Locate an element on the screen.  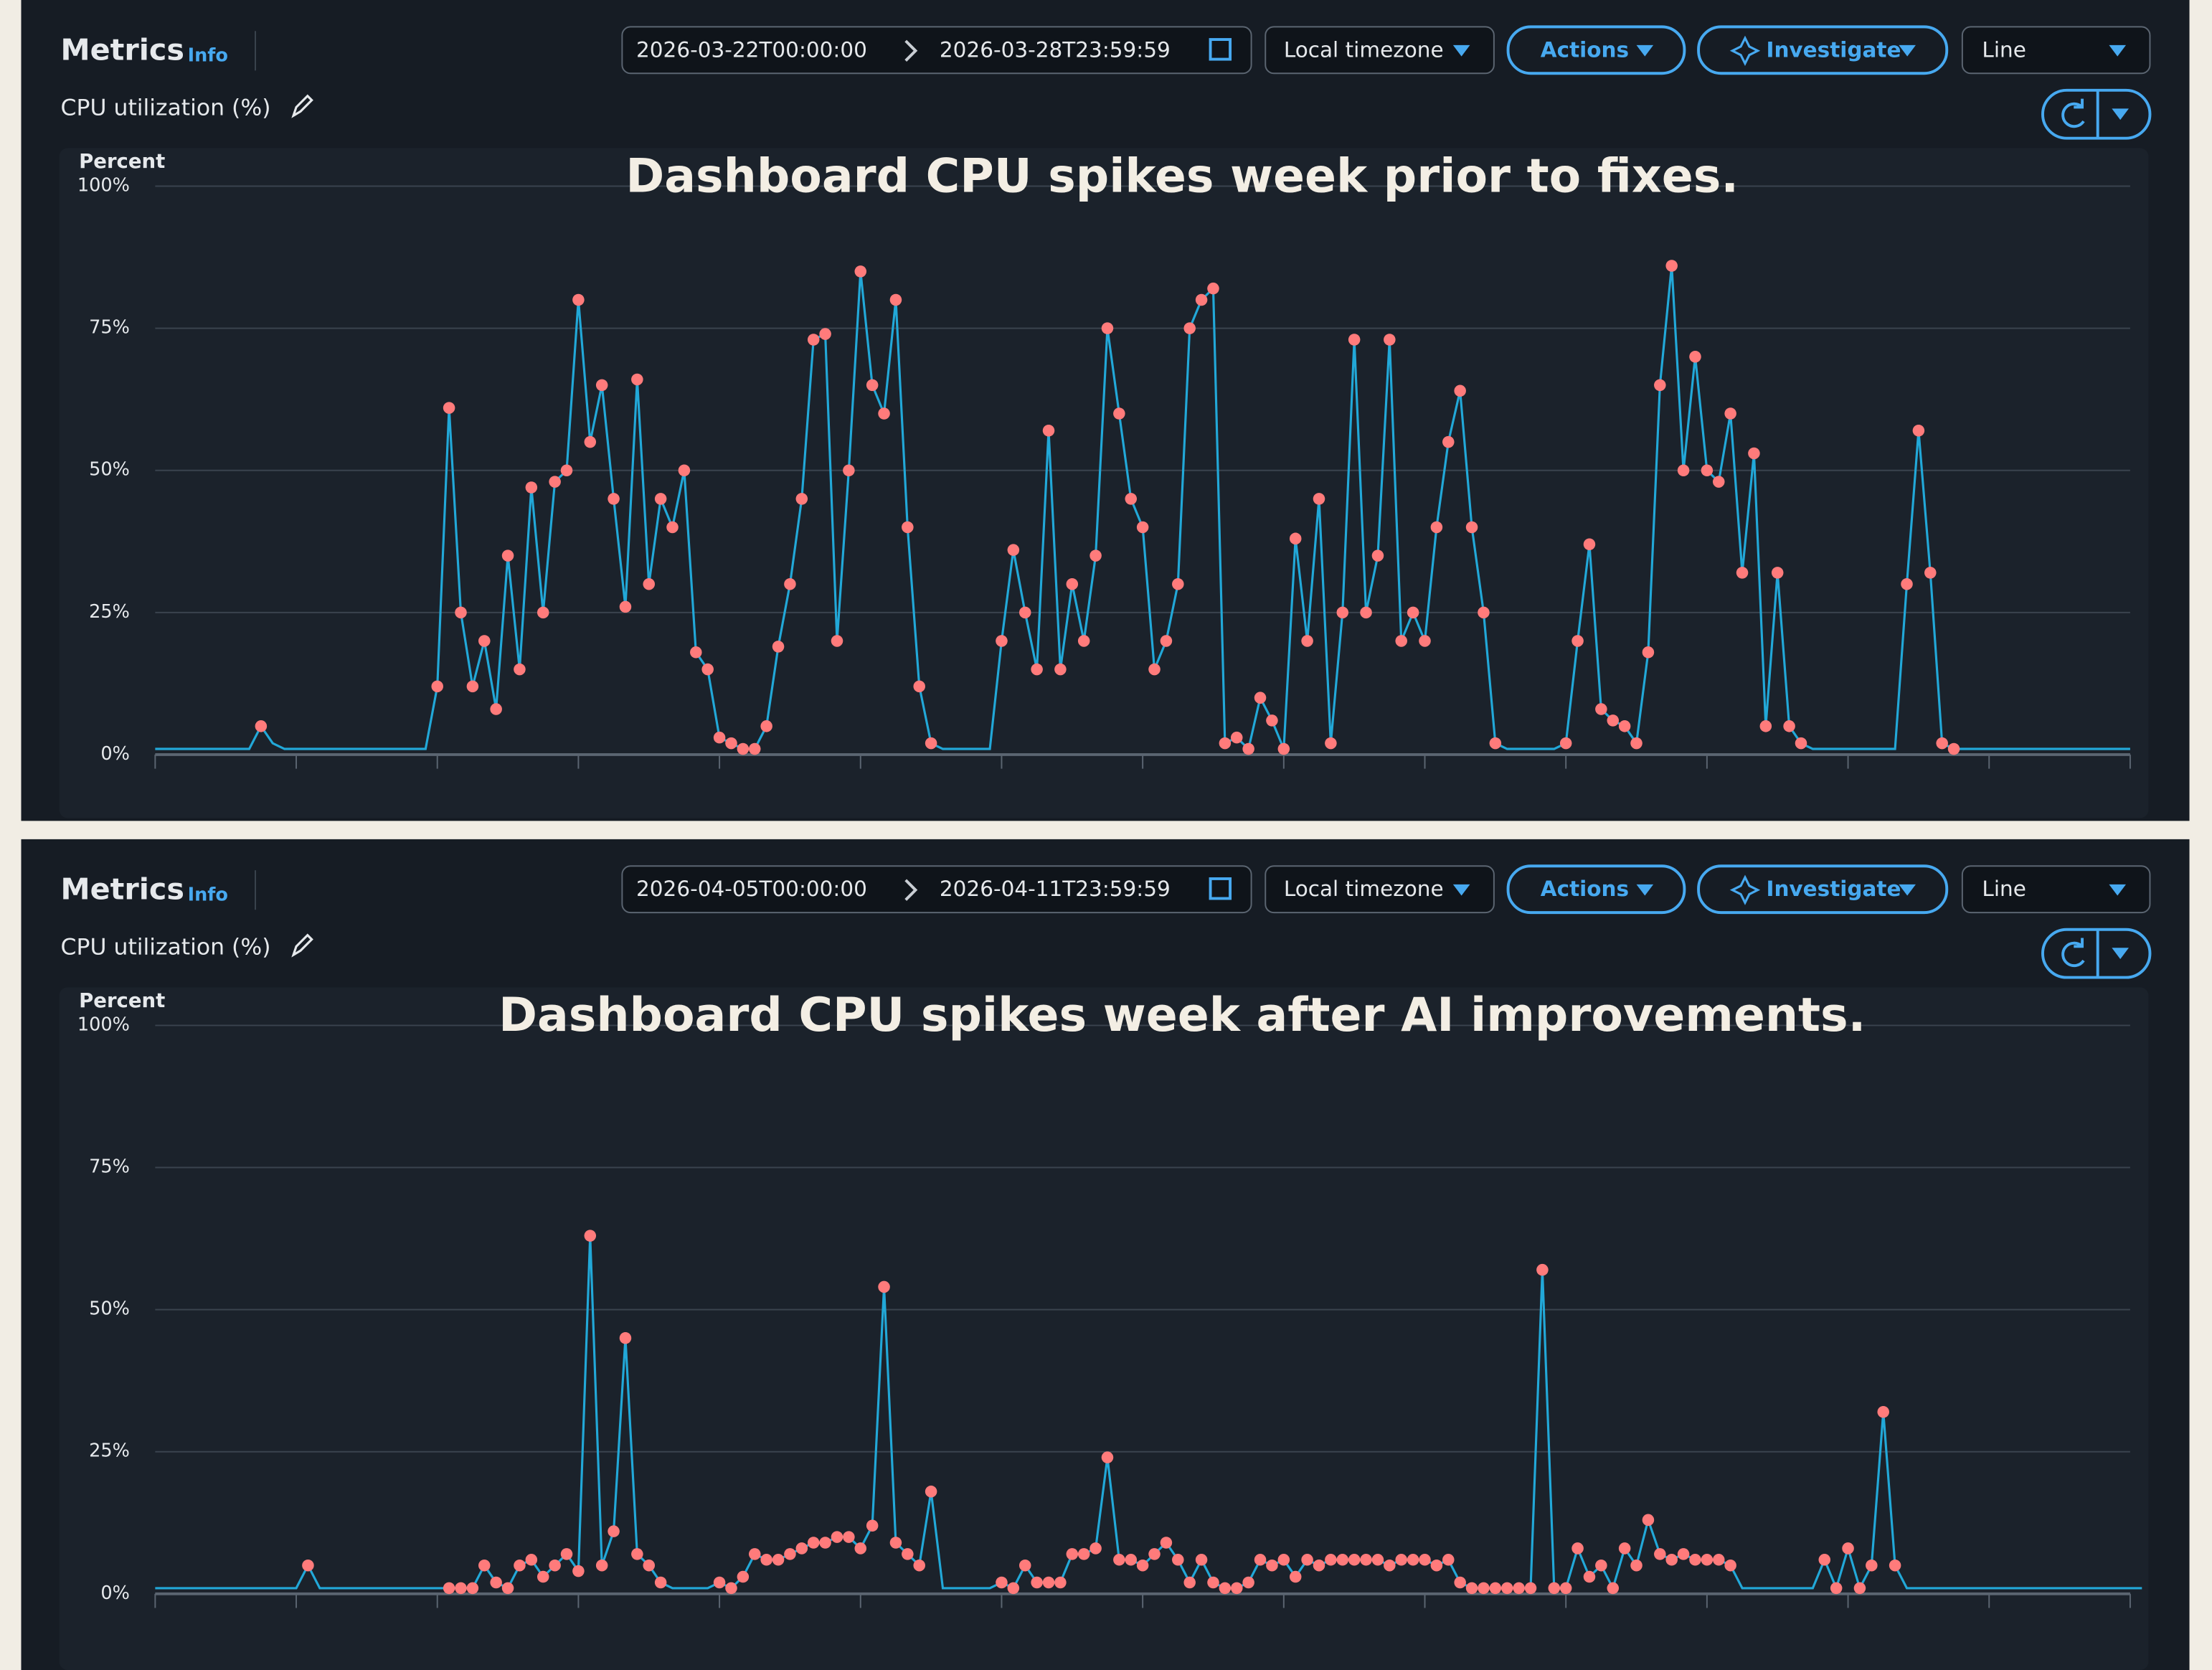
y-tick-label: 25% is located at coordinates (109, 612).